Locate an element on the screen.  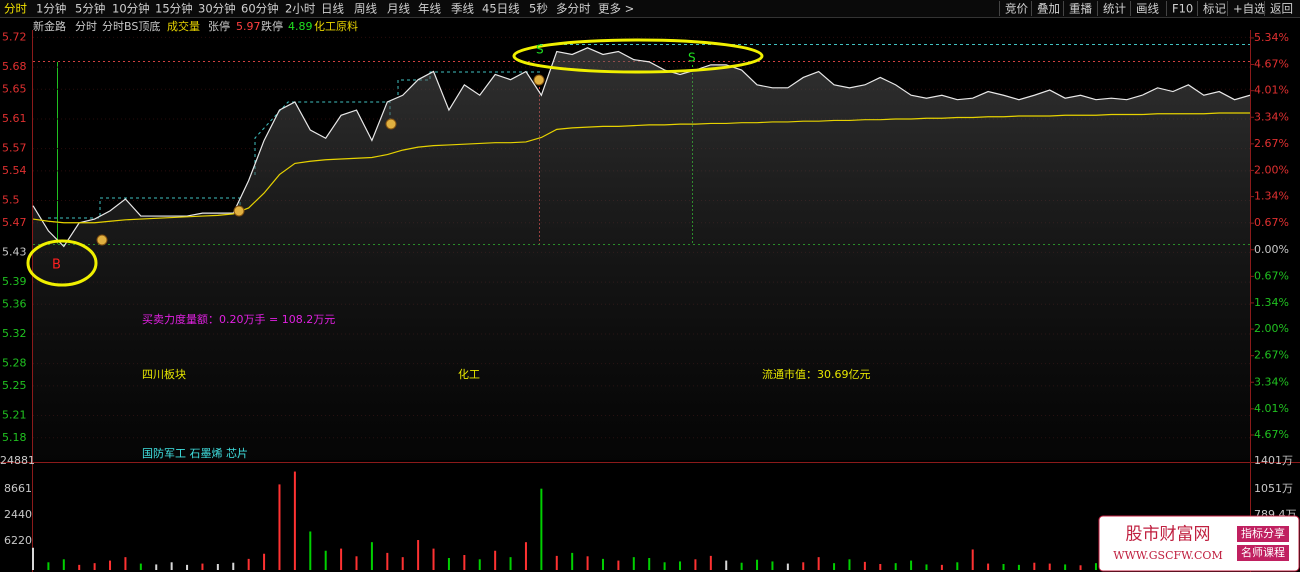
toolbar-button: 画线 is located at coordinates (1147, 9).